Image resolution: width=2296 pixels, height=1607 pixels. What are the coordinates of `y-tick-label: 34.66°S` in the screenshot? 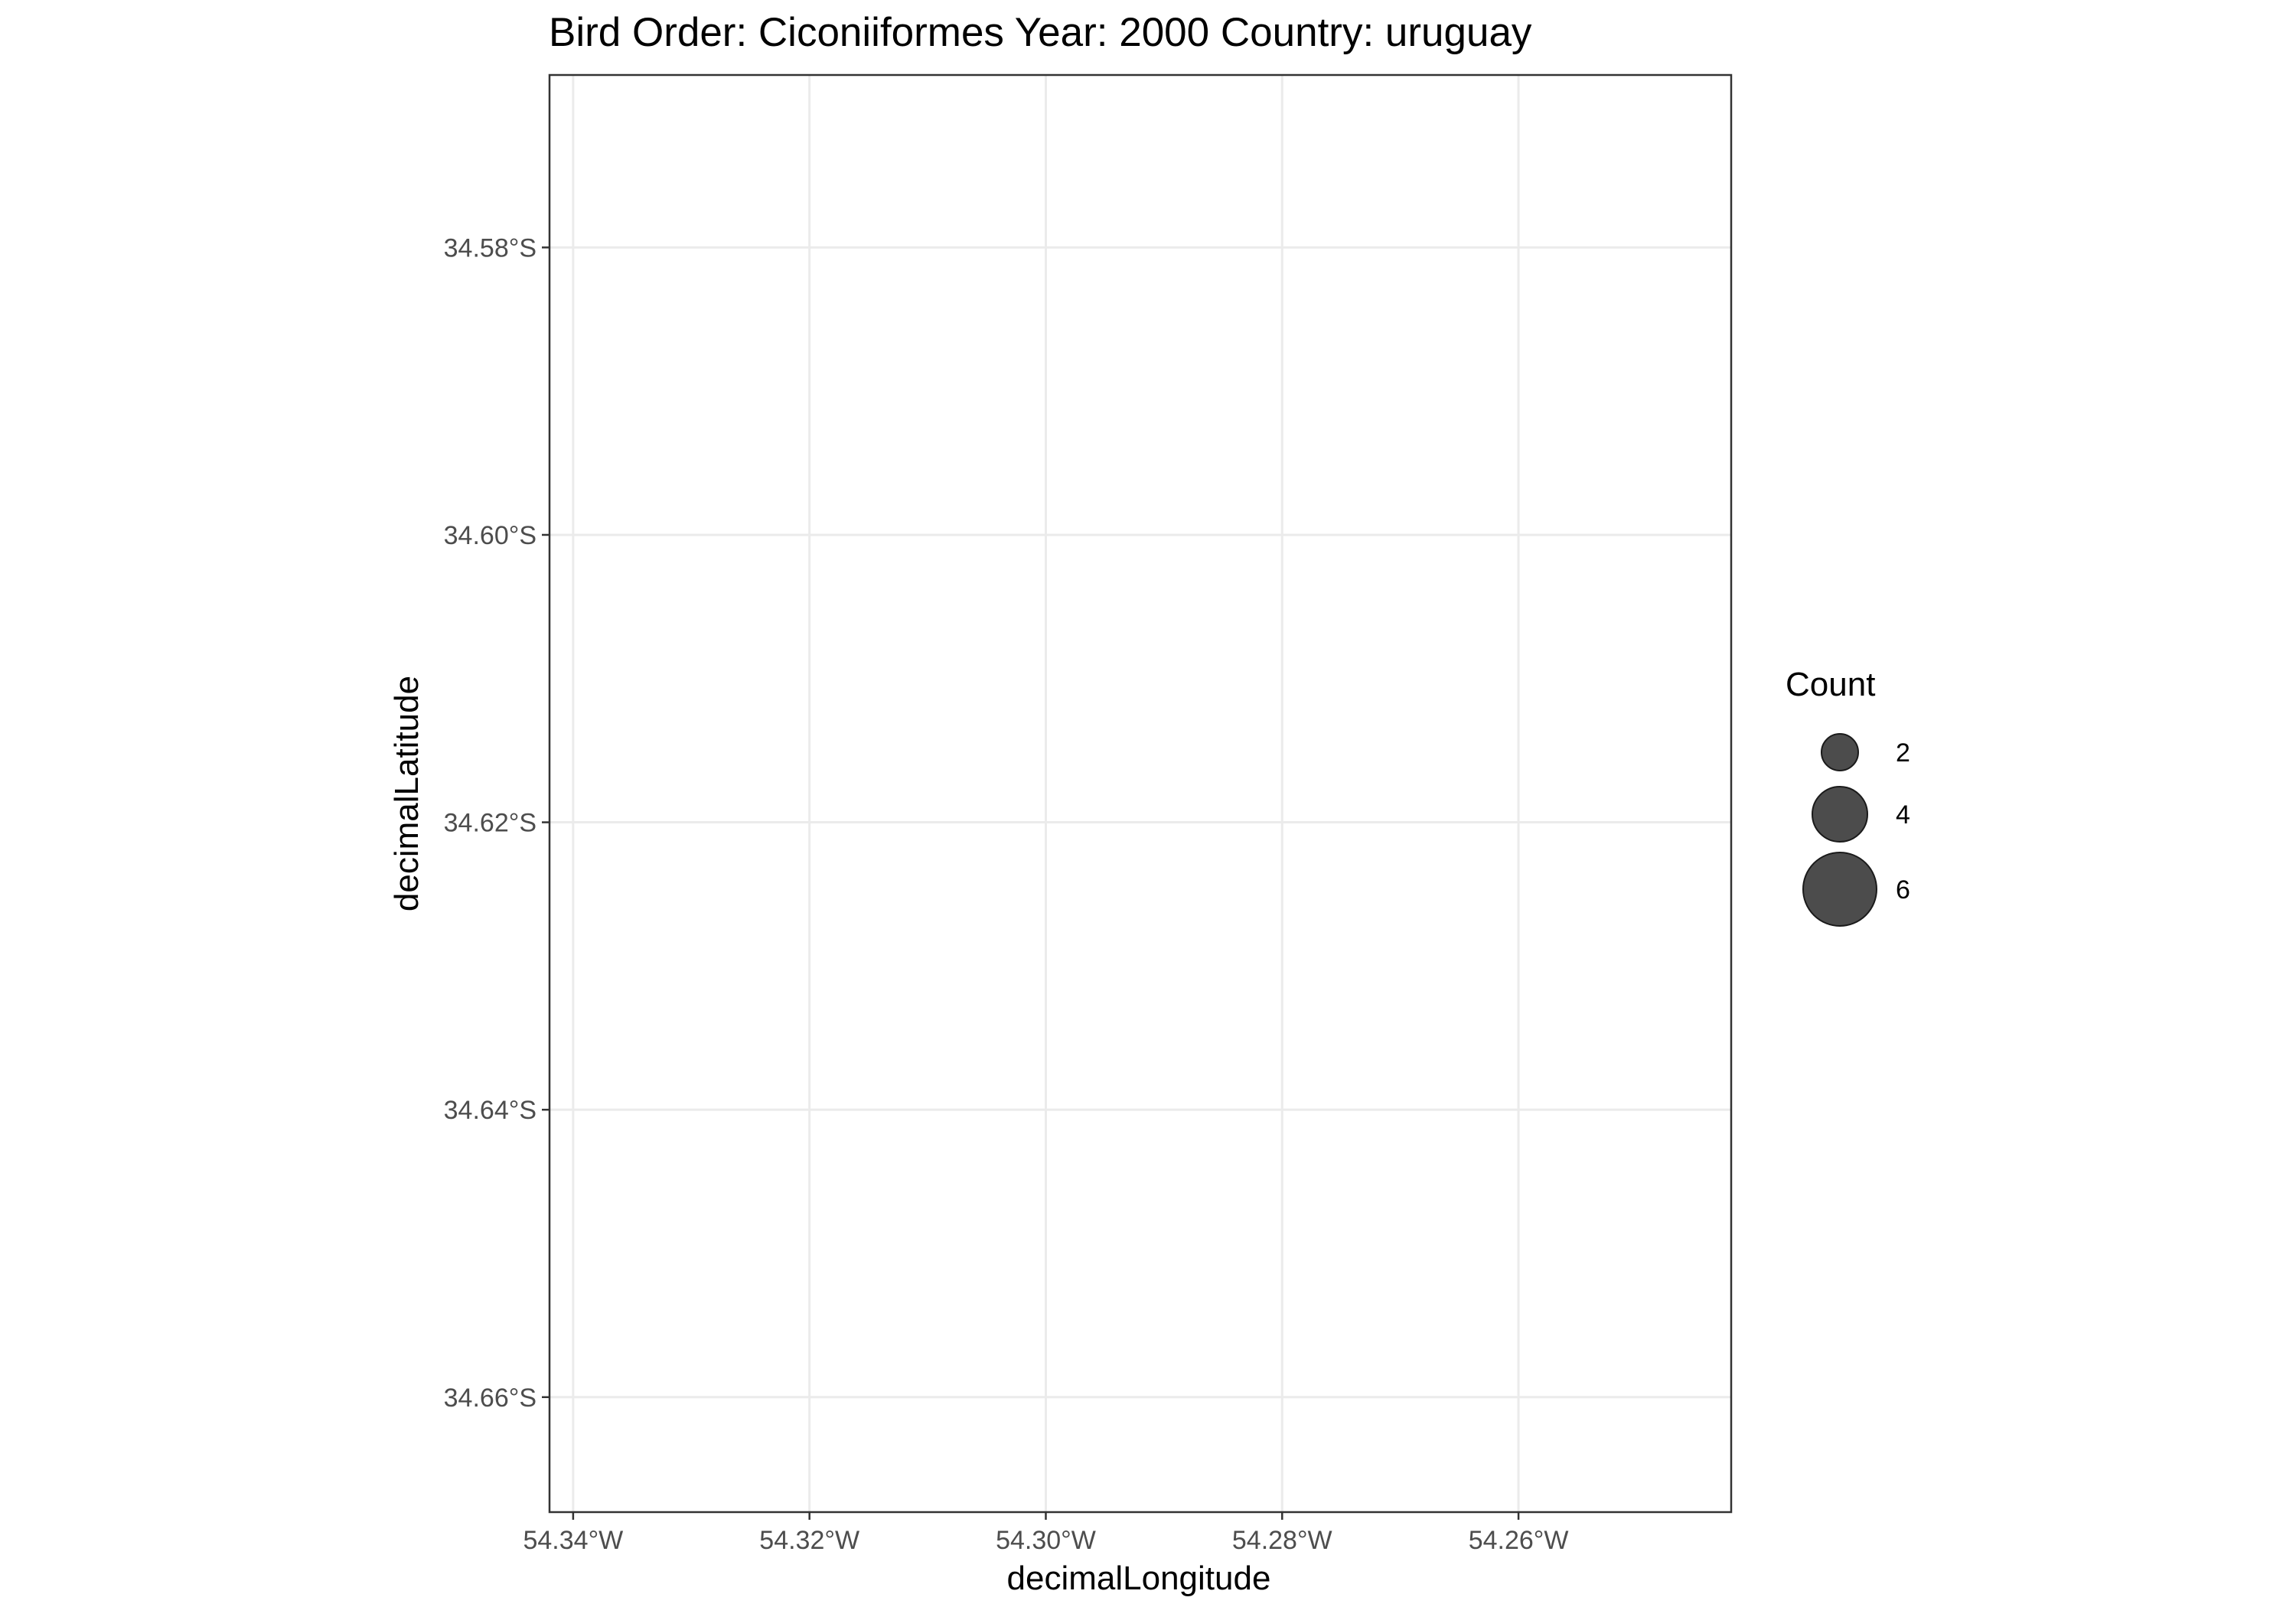 It's located at (490, 1398).